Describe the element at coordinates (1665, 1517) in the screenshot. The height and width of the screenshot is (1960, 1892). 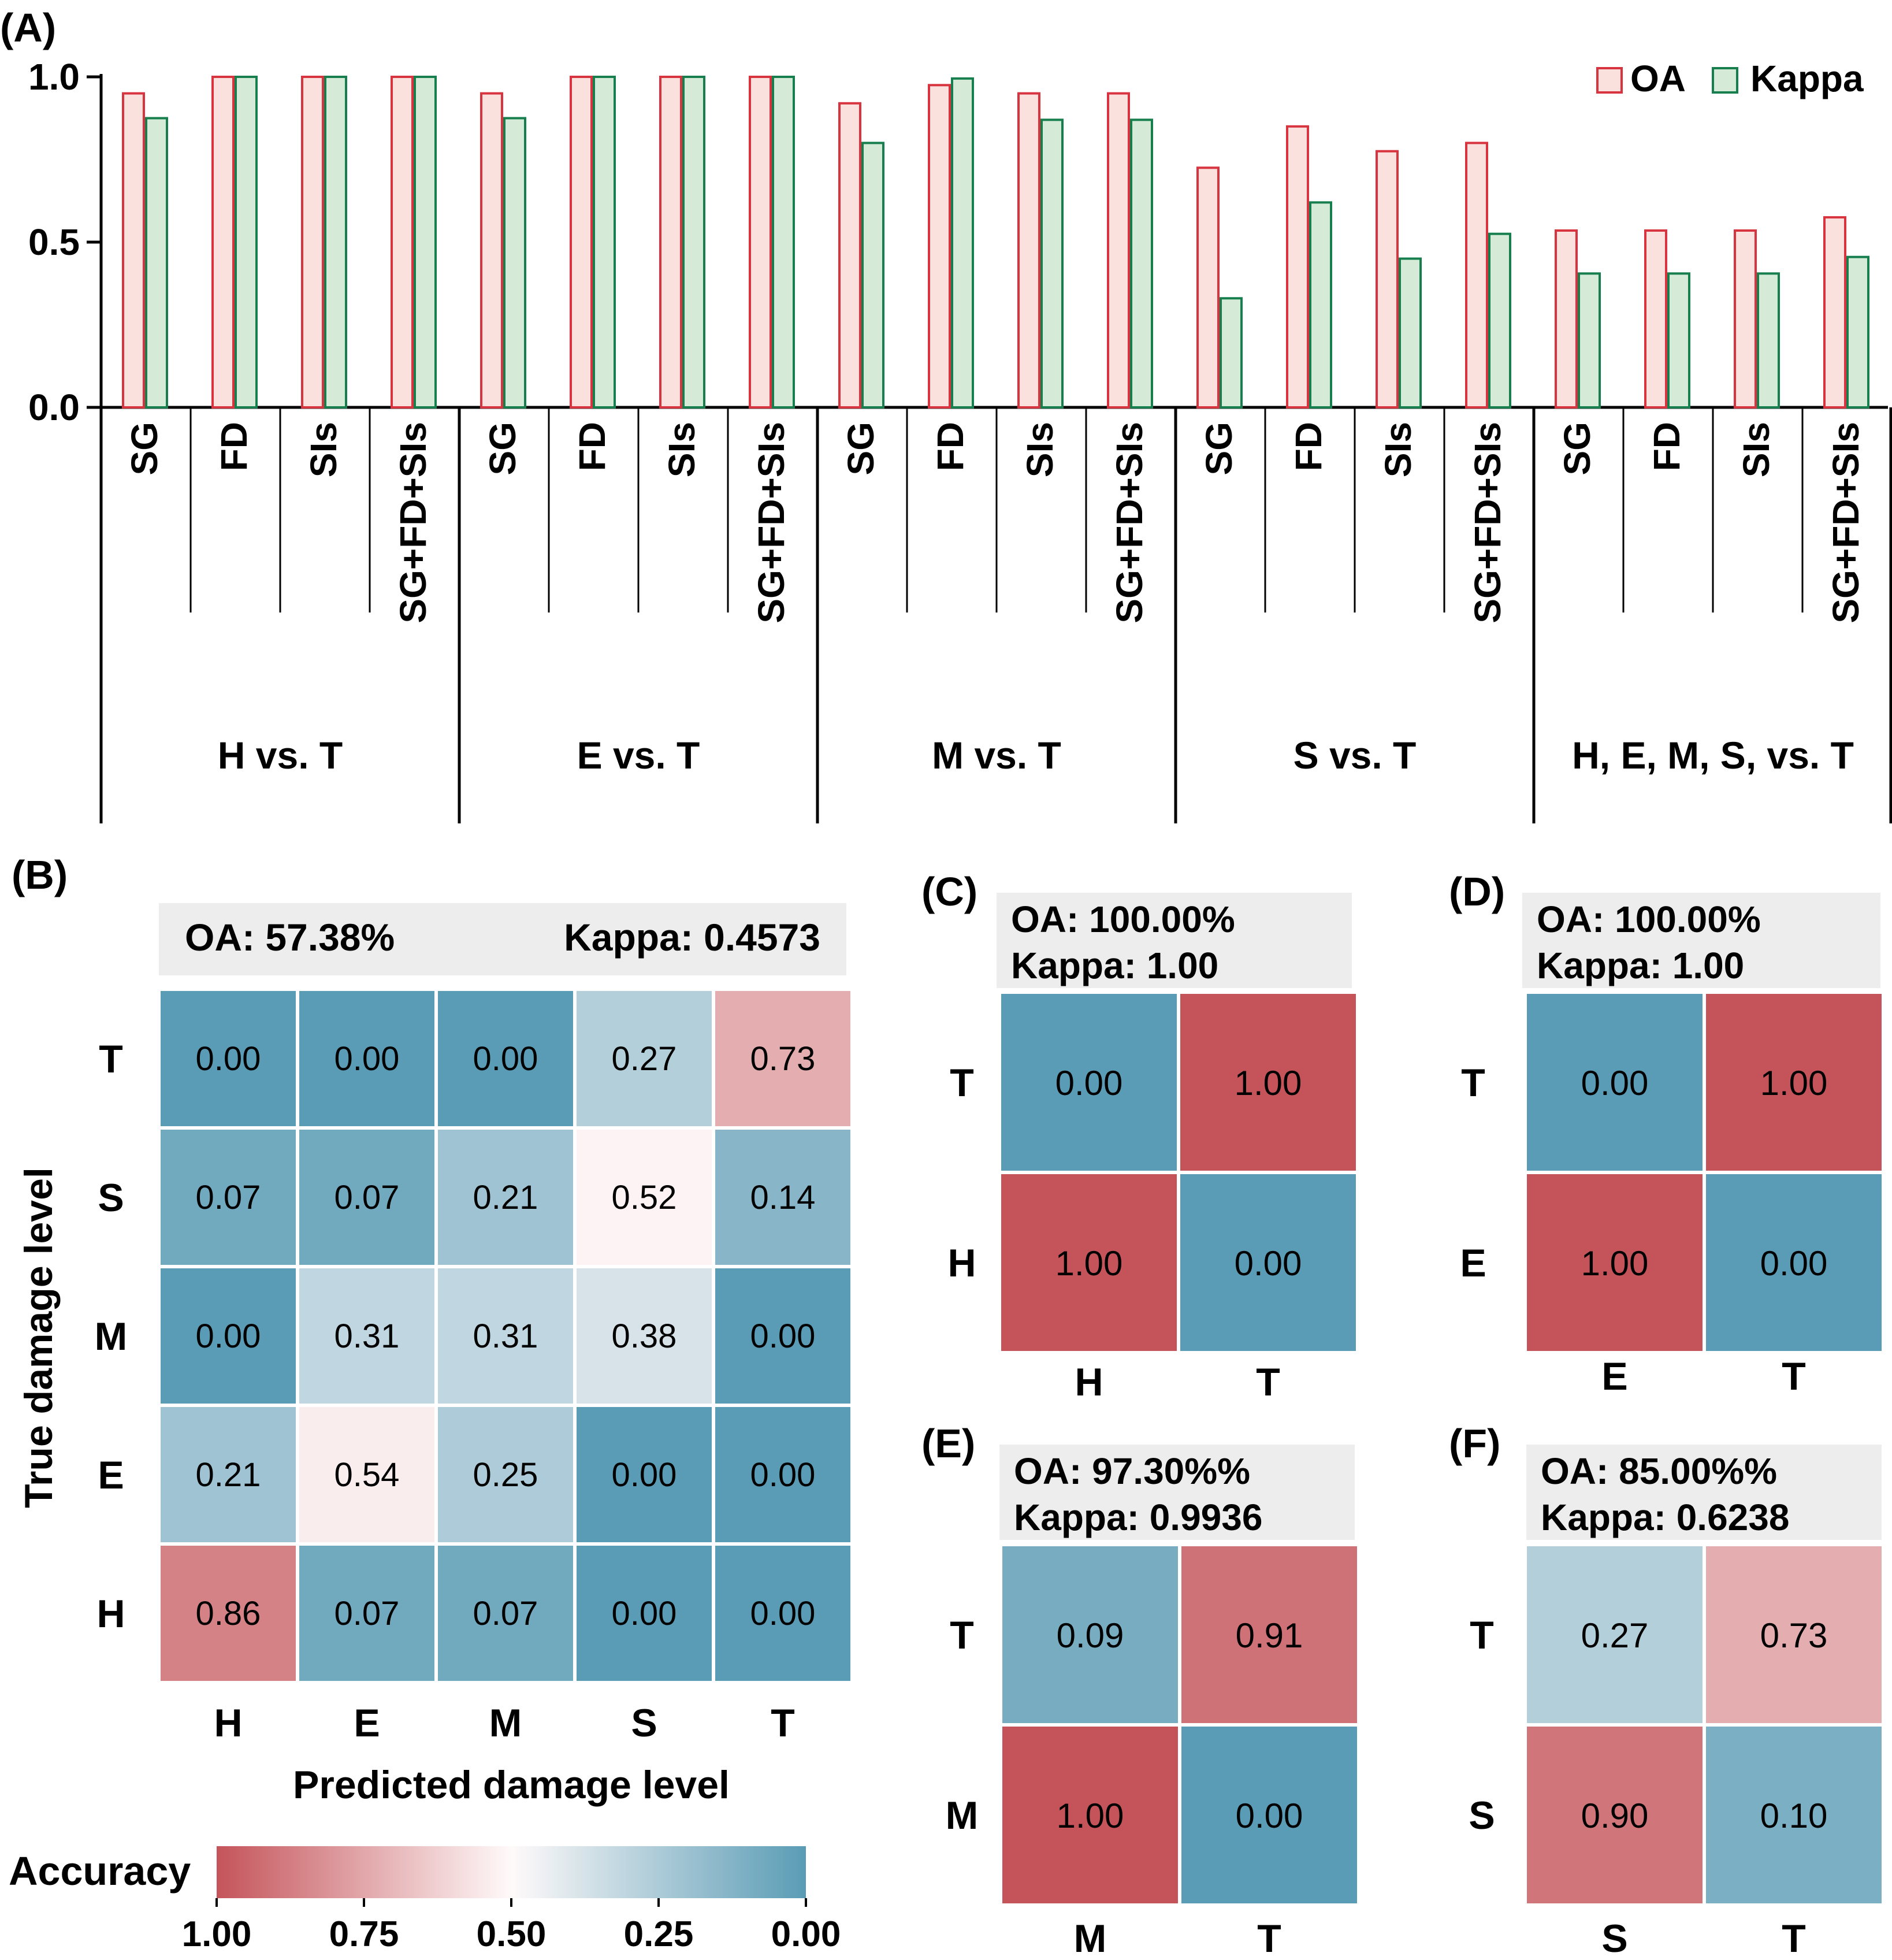
I see `kappa-stat: Kappa: 0.6238` at that location.